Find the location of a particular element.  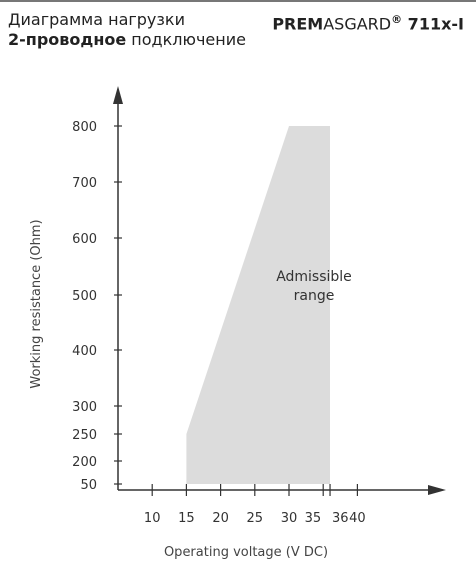

connection-type-rest: подключение is located at coordinates (186, 39).